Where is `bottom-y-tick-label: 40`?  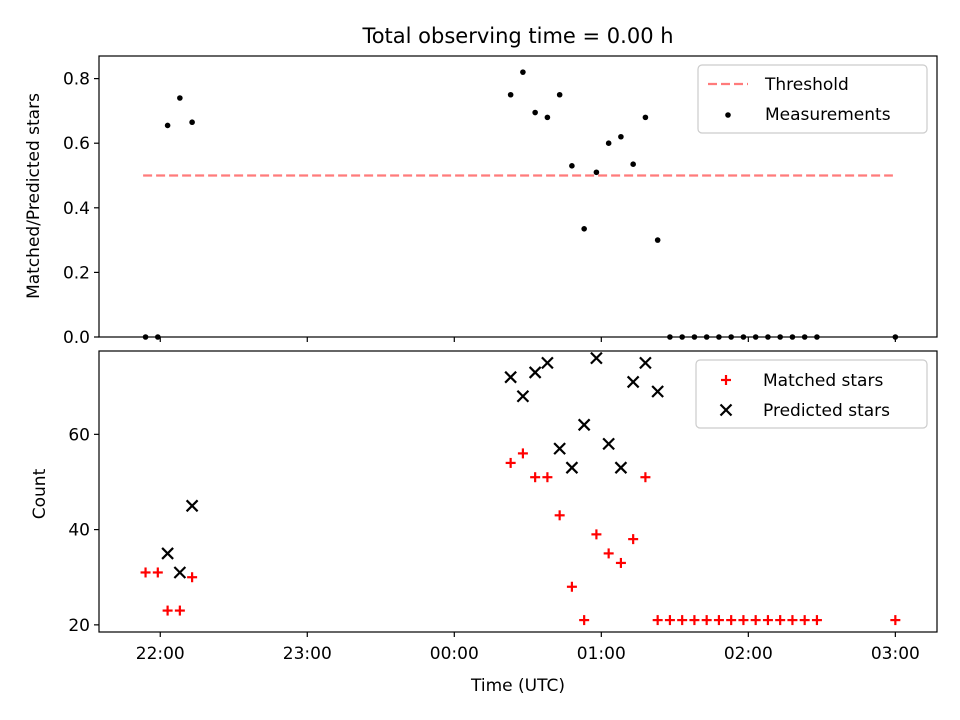
bottom-y-tick-label: 40 is located at coordinates (79, 531).